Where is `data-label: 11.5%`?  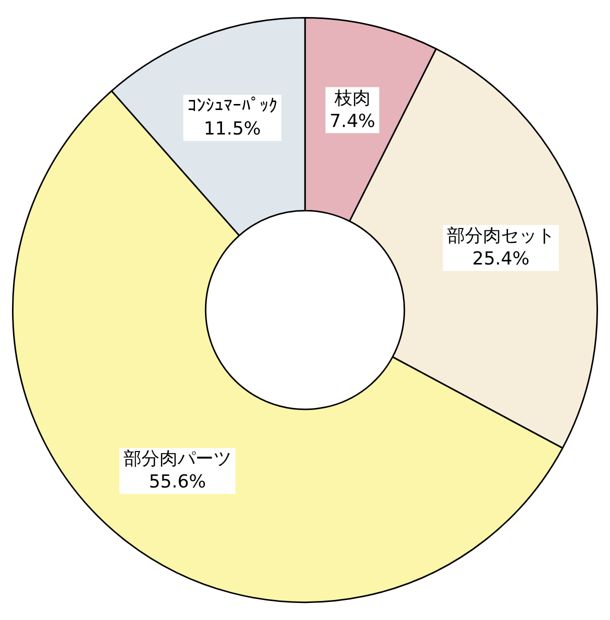
data-label: 11.5% is located at coordinates (232, 129).